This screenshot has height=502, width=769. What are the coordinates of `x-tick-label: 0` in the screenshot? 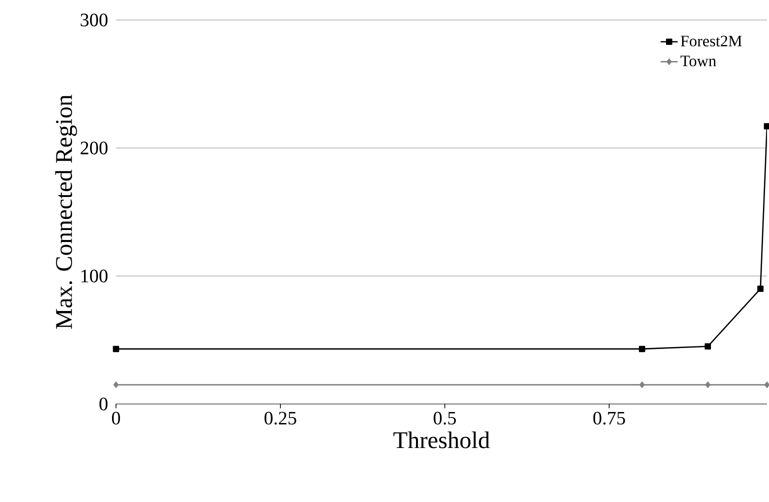 It's located at (116, 418).